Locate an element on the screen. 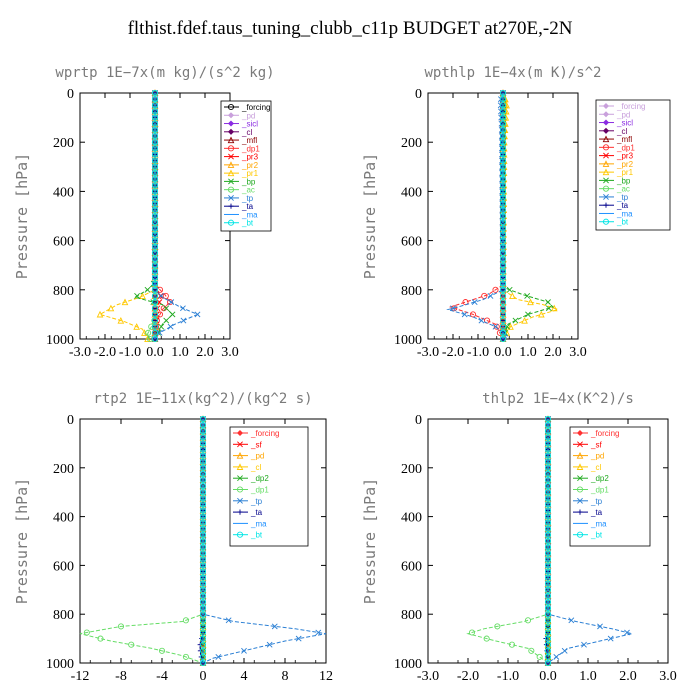 This screenshot has width=700, height=700. legend-label: _cl is located at coordinates (246, 132).